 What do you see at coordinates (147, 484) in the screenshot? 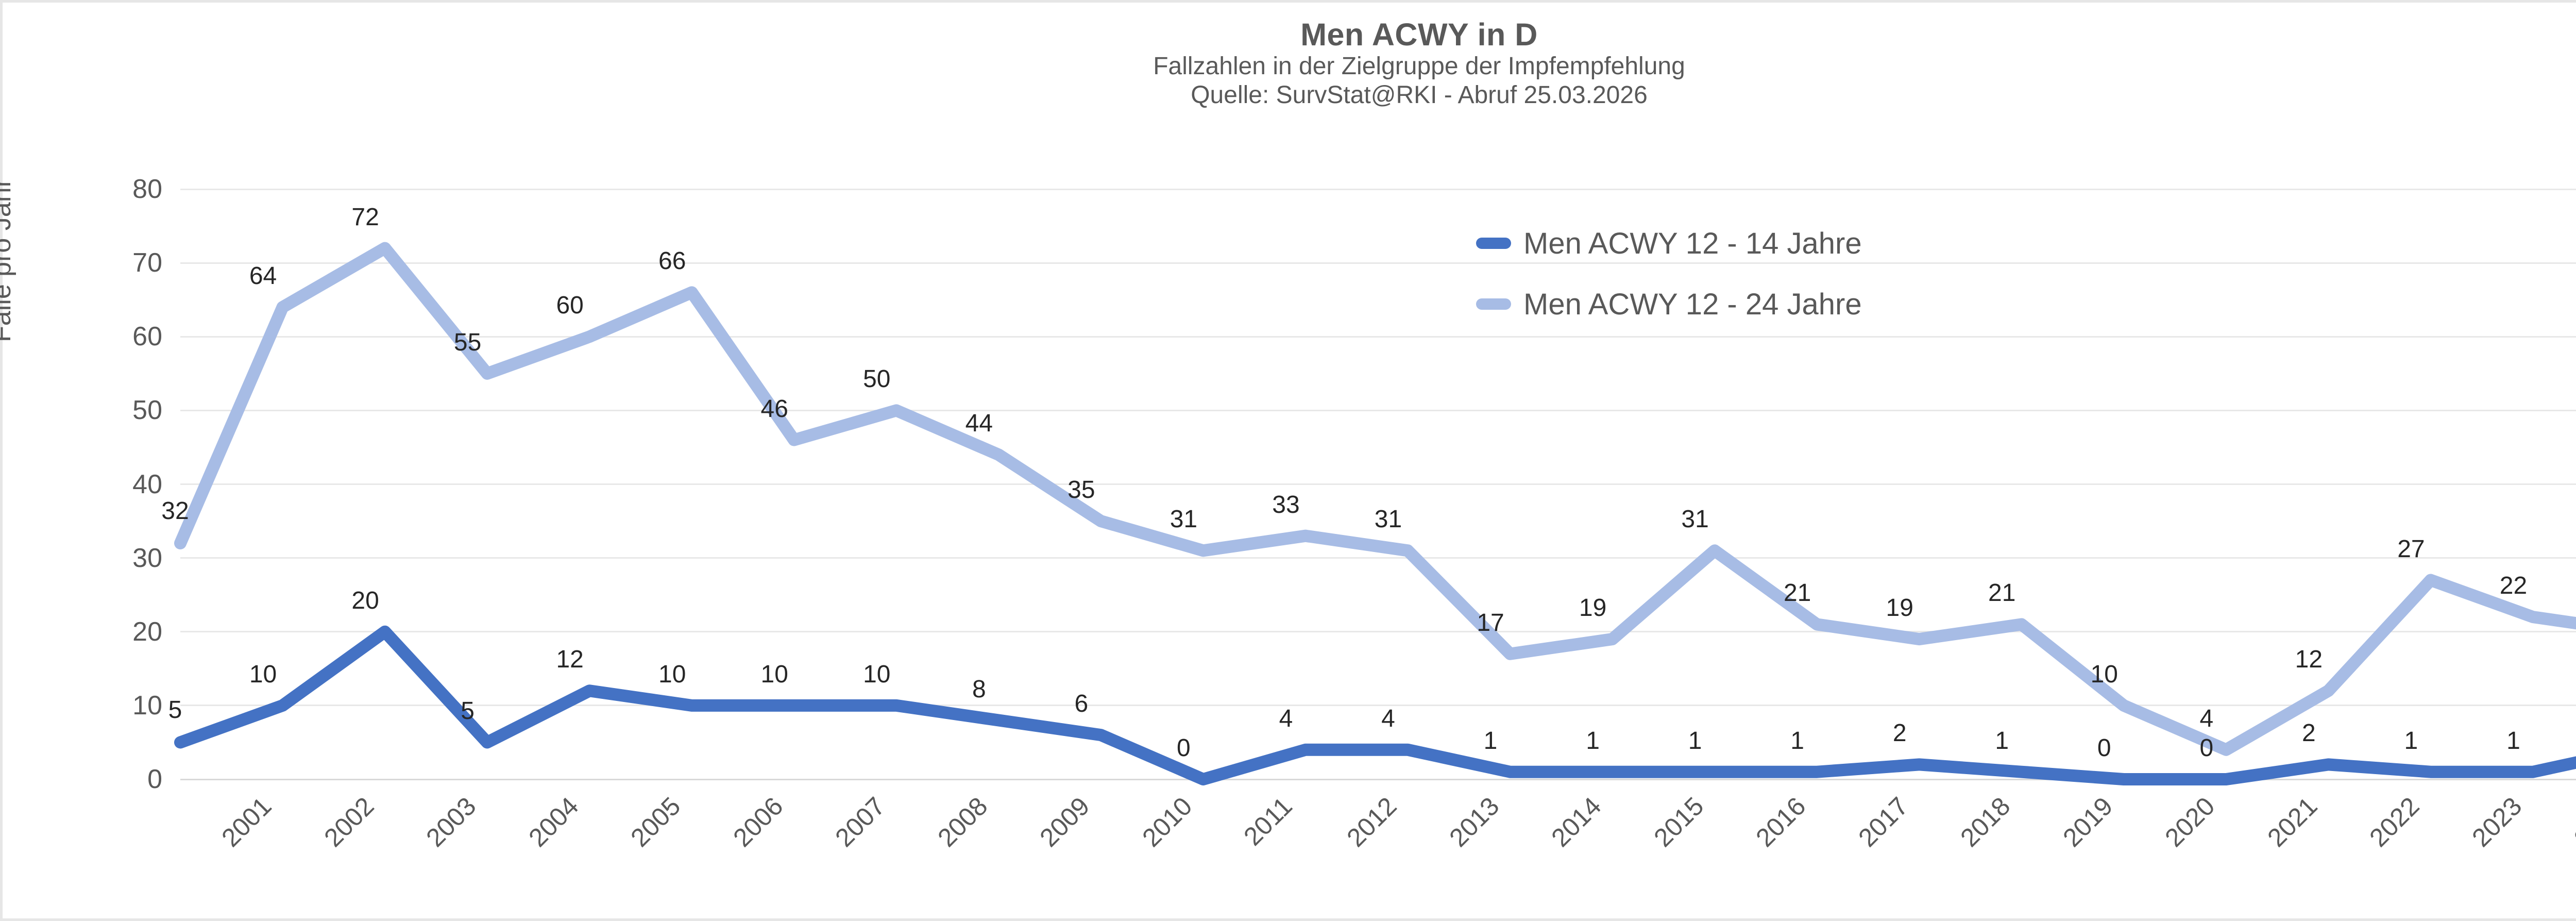
I see `y-tick-label-40: 40` at bounding box center [147, 484].